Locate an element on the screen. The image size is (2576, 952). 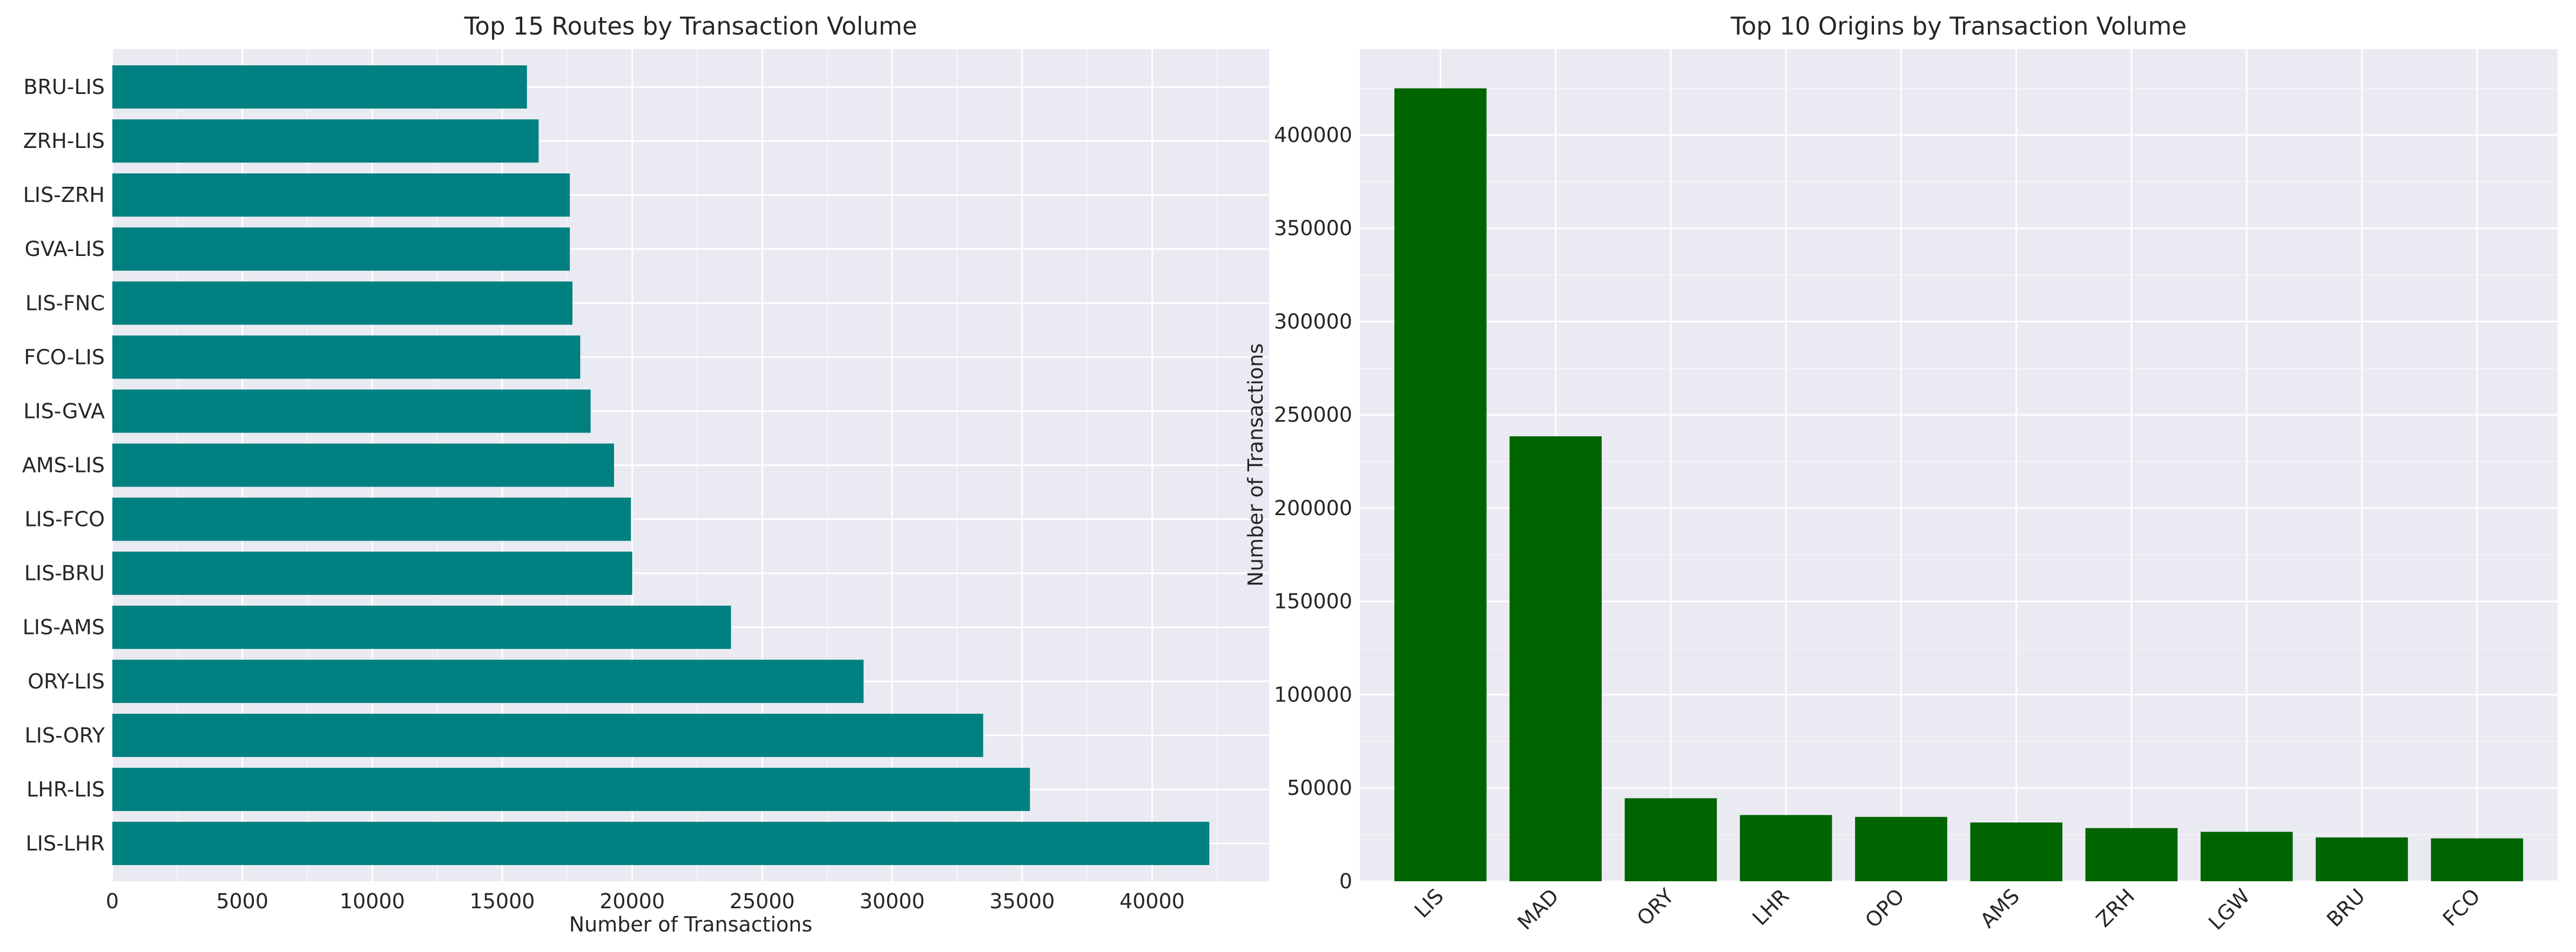
bar-lis-zrh is located at coordinates (341, 195).